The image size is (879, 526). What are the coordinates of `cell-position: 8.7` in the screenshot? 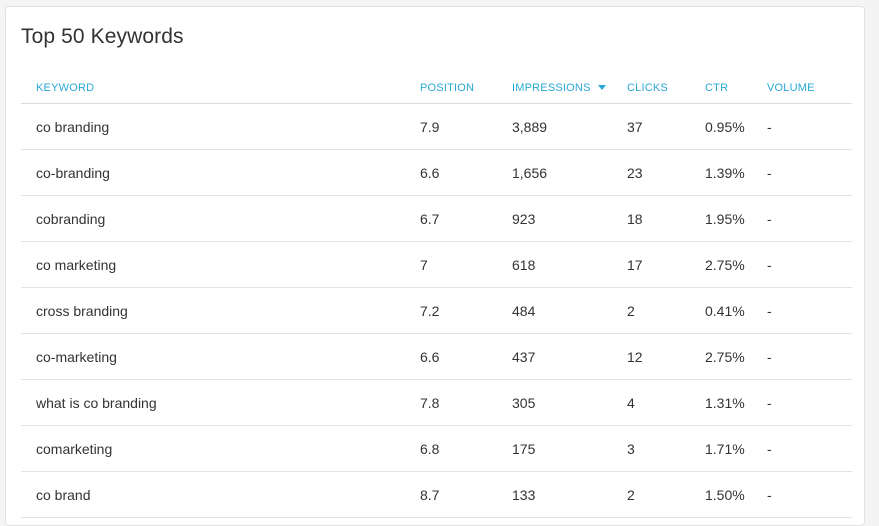 It's located at (430, 495).